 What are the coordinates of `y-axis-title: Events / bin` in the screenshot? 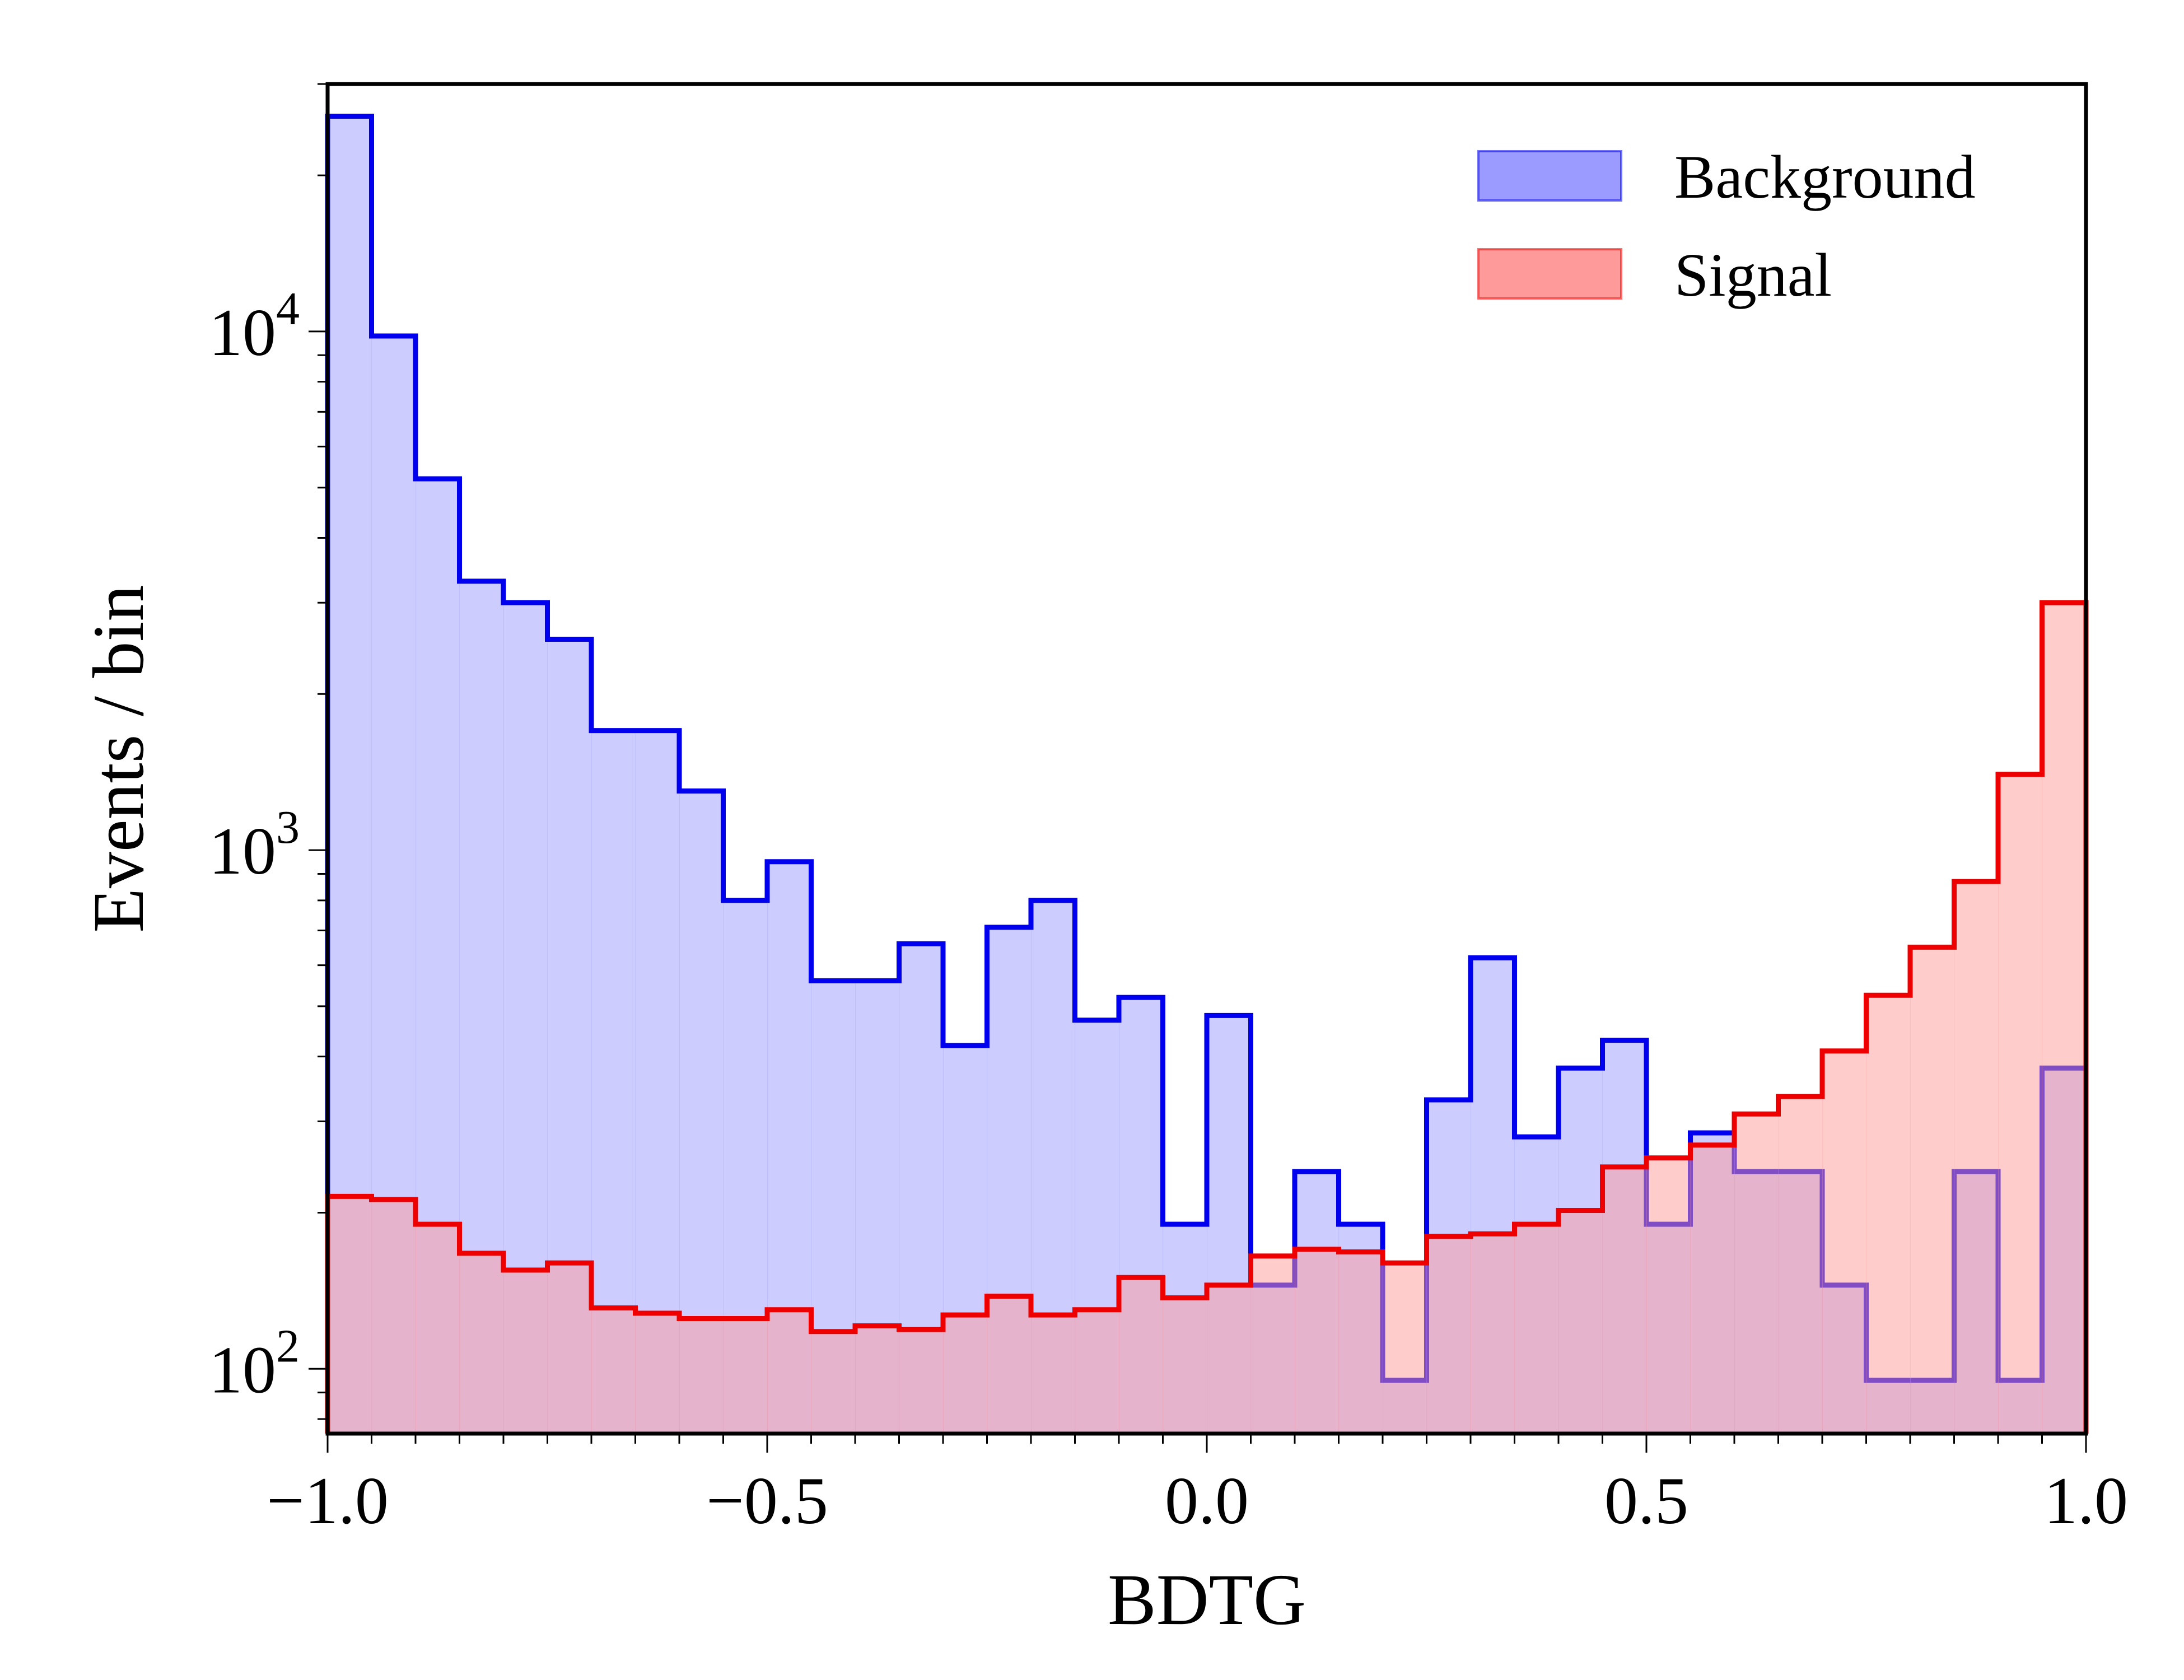 It's located at (119, 759).